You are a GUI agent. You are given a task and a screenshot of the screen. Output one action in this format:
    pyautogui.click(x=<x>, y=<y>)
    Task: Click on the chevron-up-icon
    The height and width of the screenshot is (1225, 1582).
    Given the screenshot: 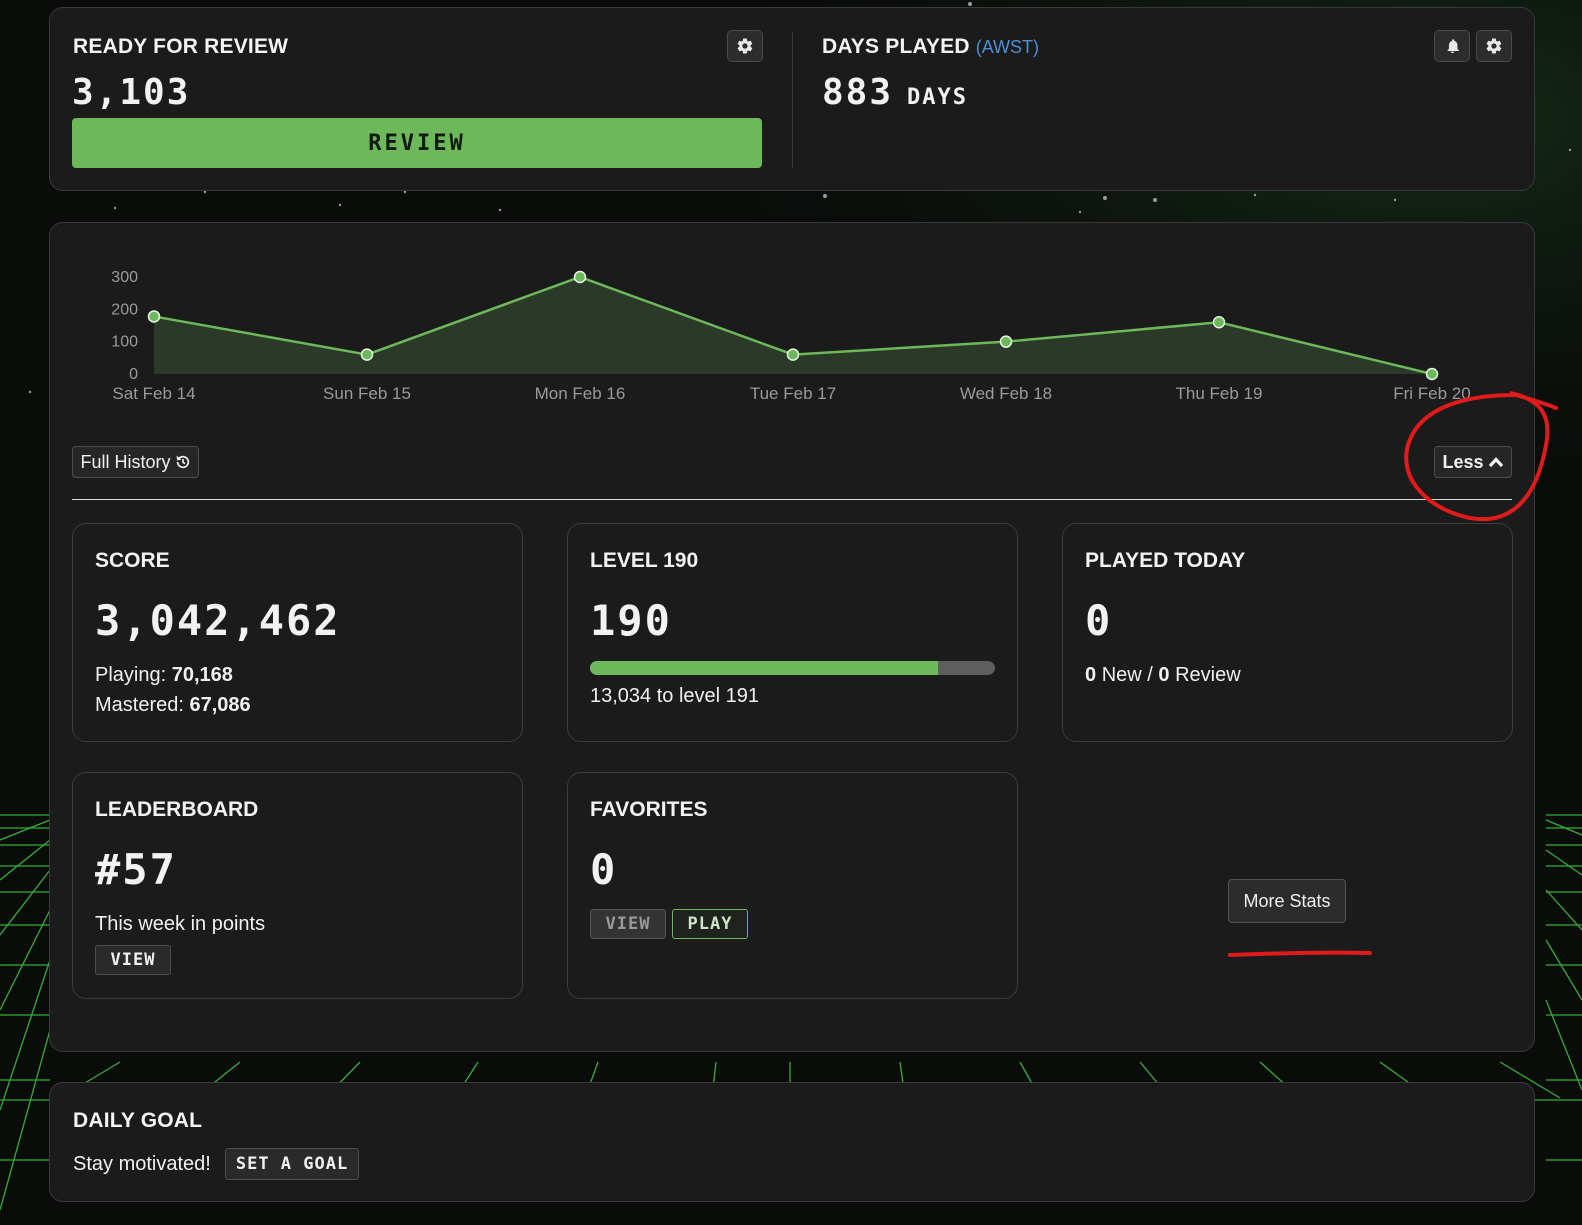 What is the action you would take?
    pyautogui.click(x=1495, y=462)
    